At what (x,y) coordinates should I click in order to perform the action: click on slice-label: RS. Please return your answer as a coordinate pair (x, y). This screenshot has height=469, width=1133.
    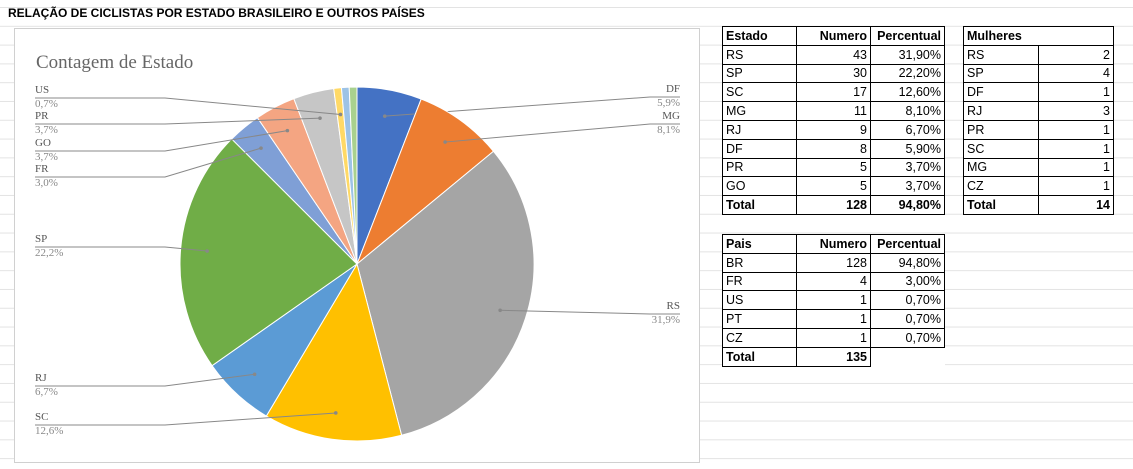
    Looking at the image, I should click on (673, 306).